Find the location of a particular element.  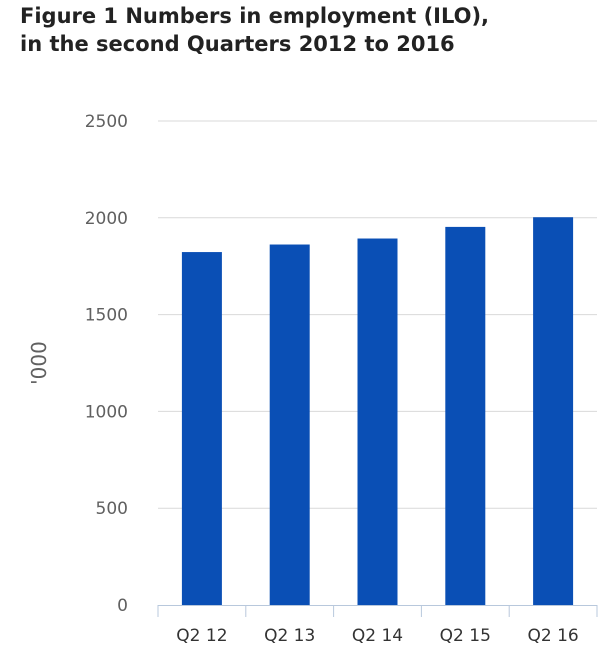

x-axis-tick-labels: Q2 12 Q2 13 Q2 14 Q2 15 Q2 16 is located at coordinates (377, 636).